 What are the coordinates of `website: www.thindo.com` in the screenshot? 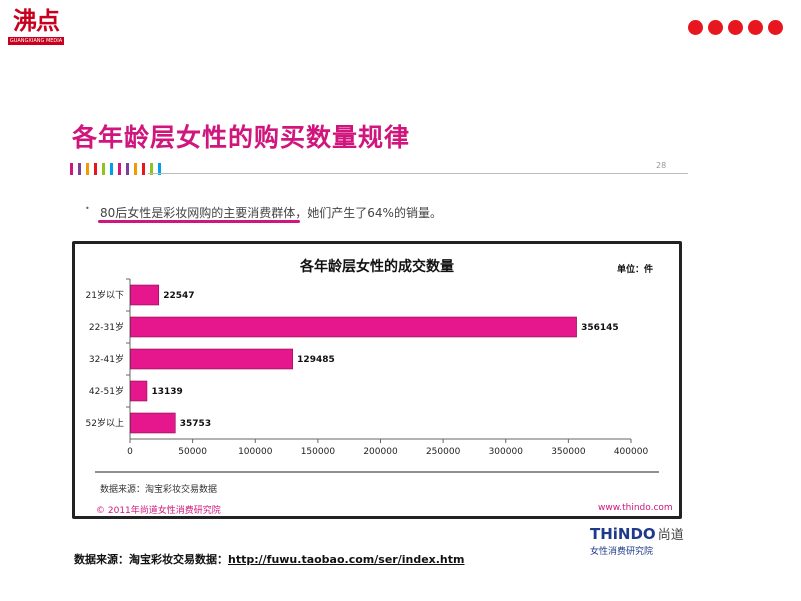 It's located at (635, 508).